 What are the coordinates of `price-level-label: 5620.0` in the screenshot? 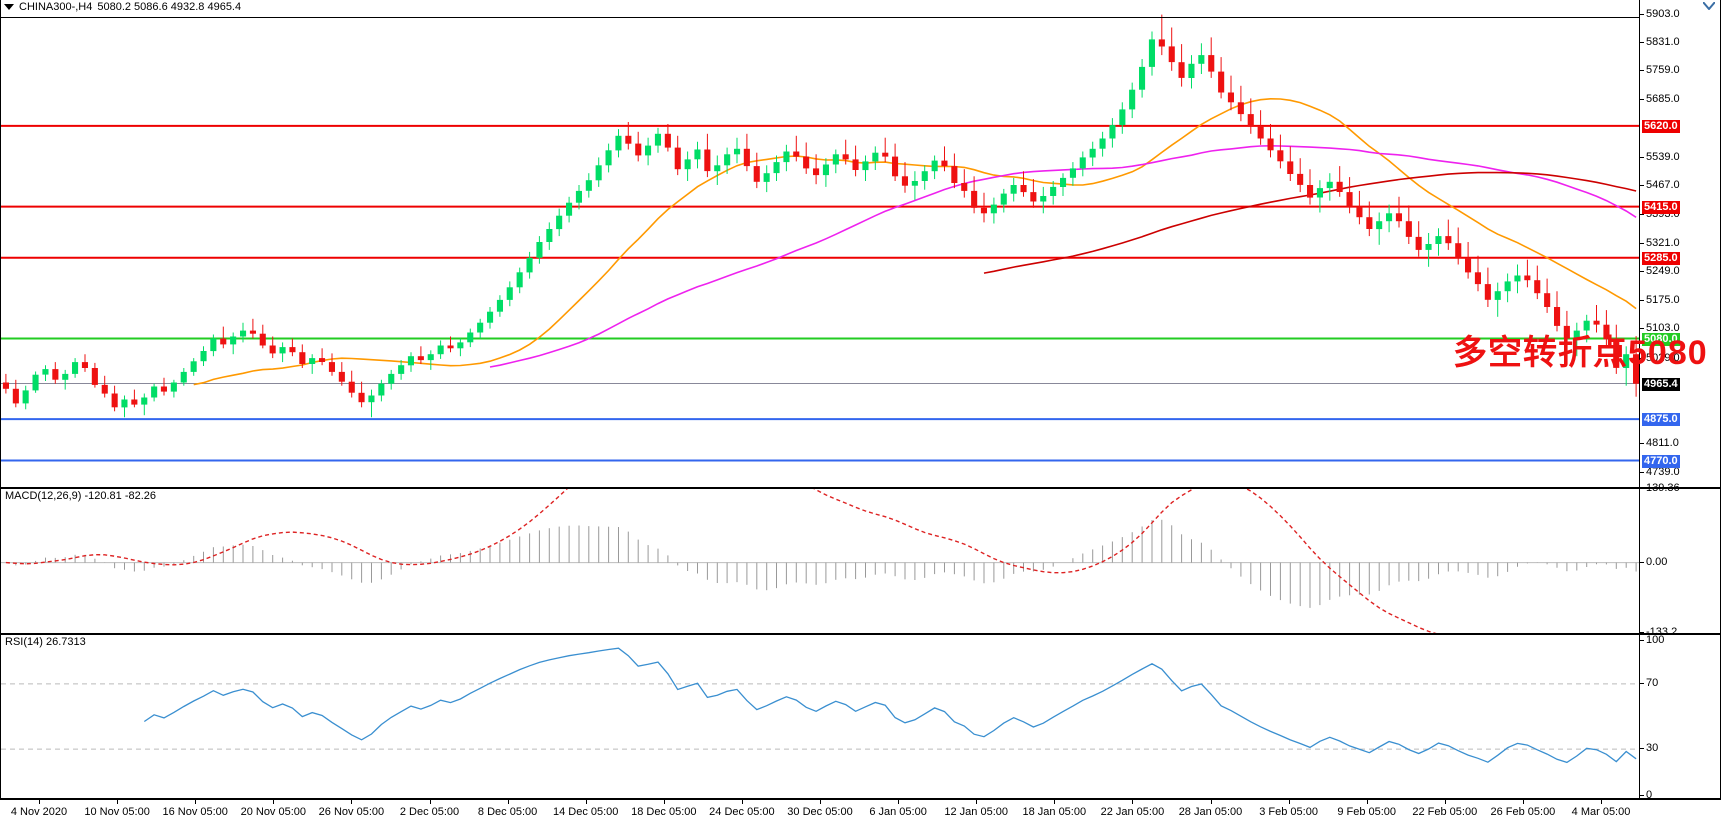 It's located at (1661, 126).